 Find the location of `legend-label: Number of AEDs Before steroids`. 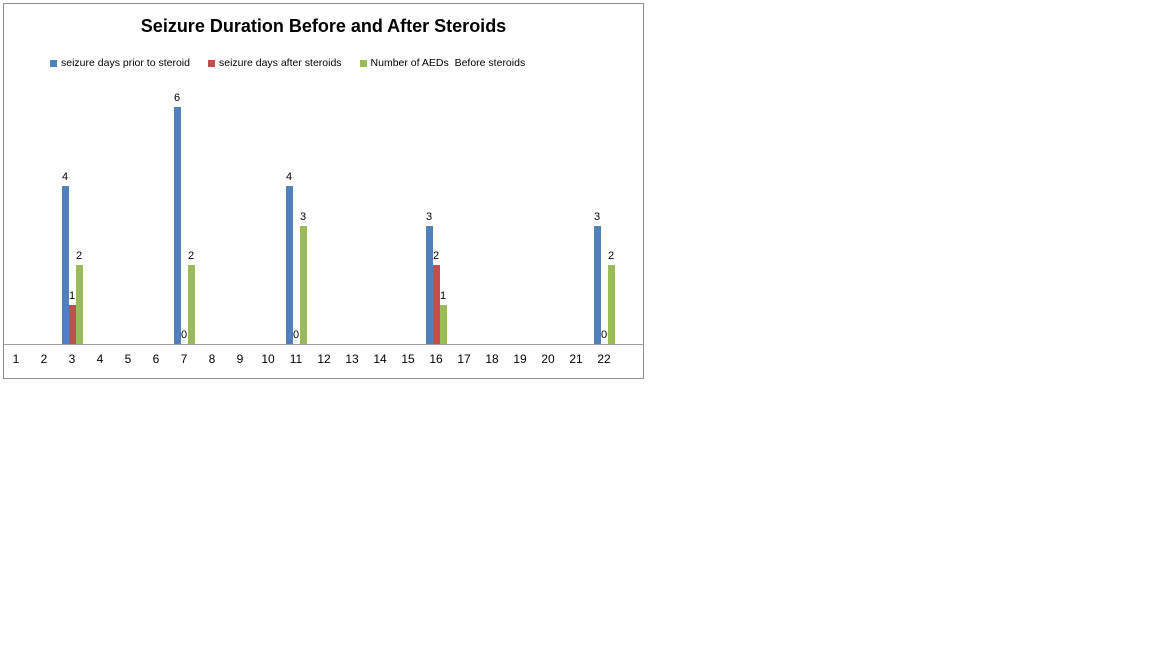

legend-label: Number of AEDs Before steroids is located at coordinates (448, 63).